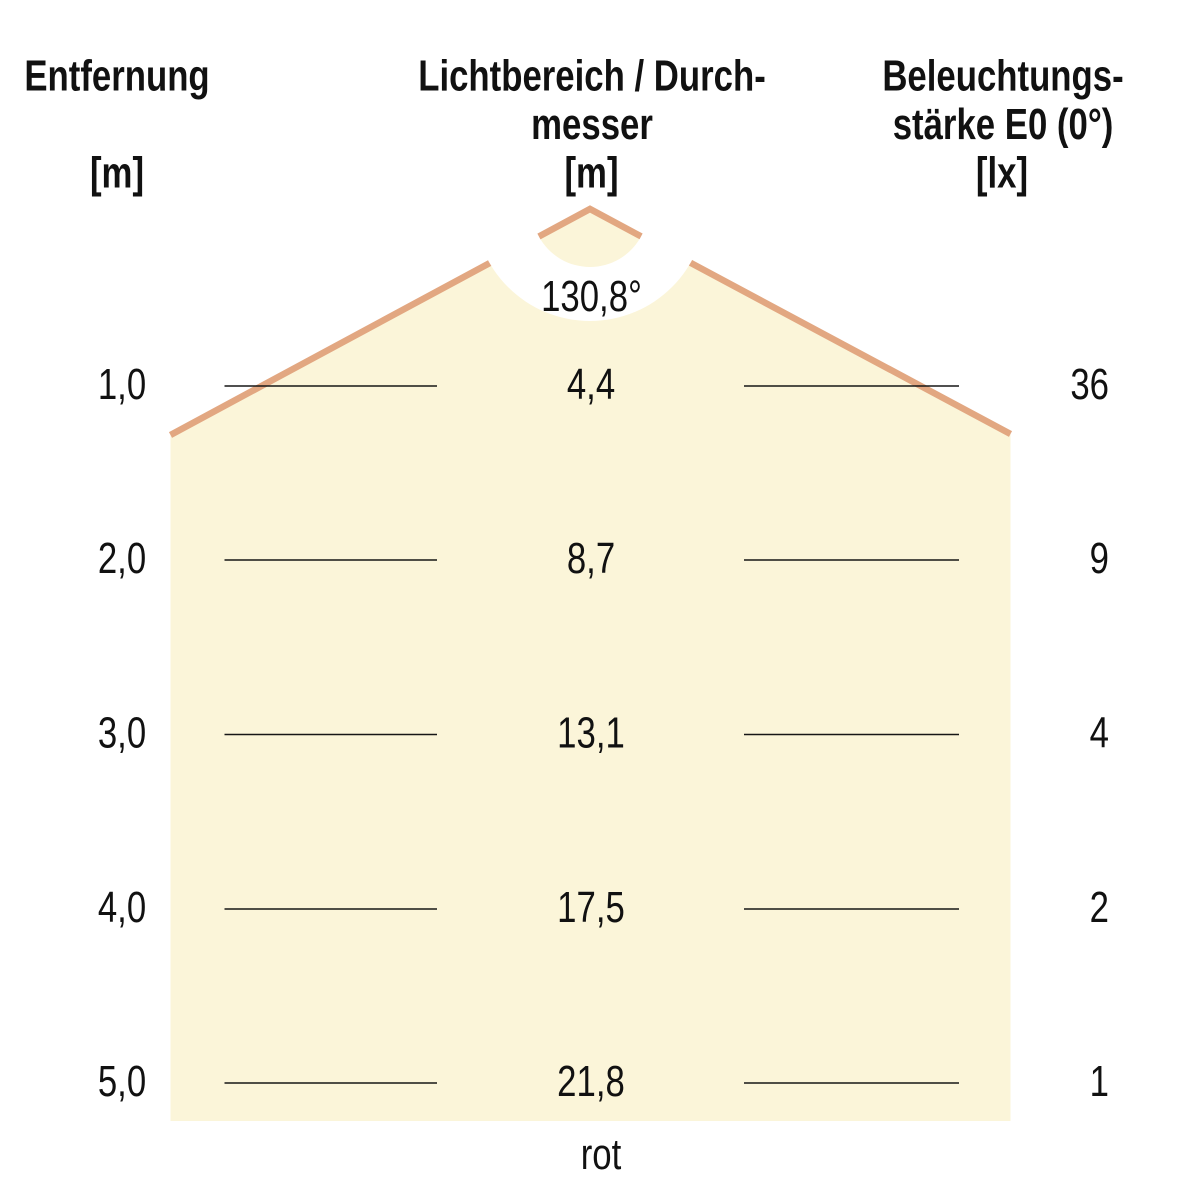 The image size is (1182, 1182). What do you see at coordinates (1099, 1081) in the screenshot?
I see `svg-text: 1` at bounding box center [1099, 1081].